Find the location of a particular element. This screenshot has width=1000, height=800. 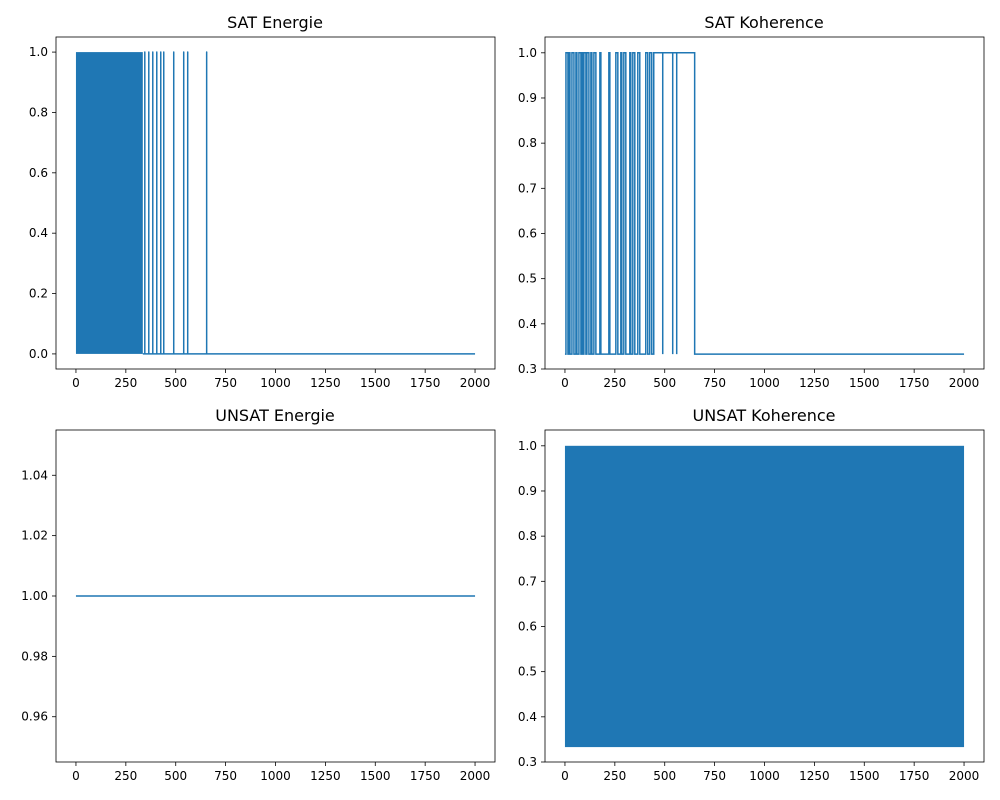

y-tick-label: 1.00 is located at coordinates (34, 596).